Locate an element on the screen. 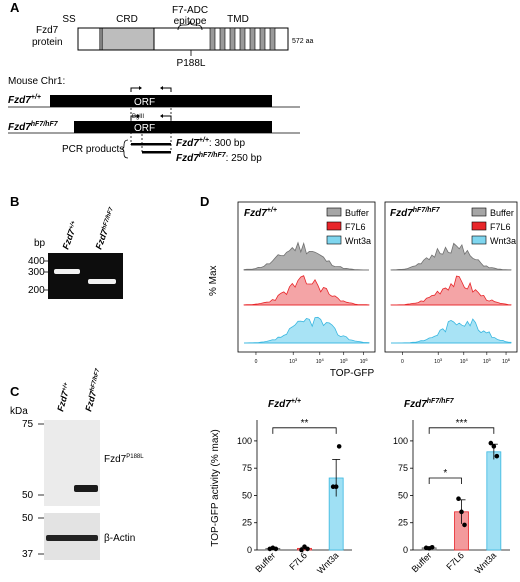 Image resolution: width=520 pixels, height=582 pixels. bar-chart-y-label: TOP-GFP activity (% max) is located at coordinates (215, 487).